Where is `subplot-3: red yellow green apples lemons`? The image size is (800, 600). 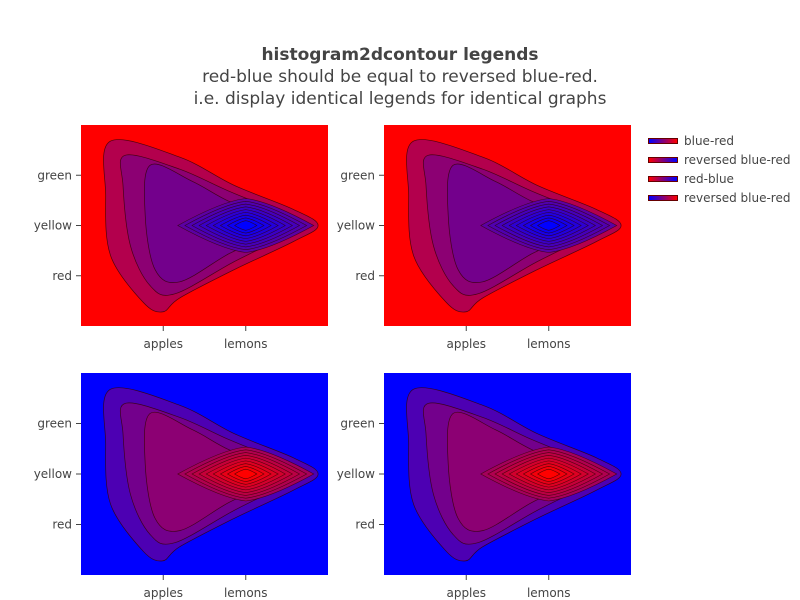 subplot-3: red yellow green apples lemons is located at coordinates (181, 486).